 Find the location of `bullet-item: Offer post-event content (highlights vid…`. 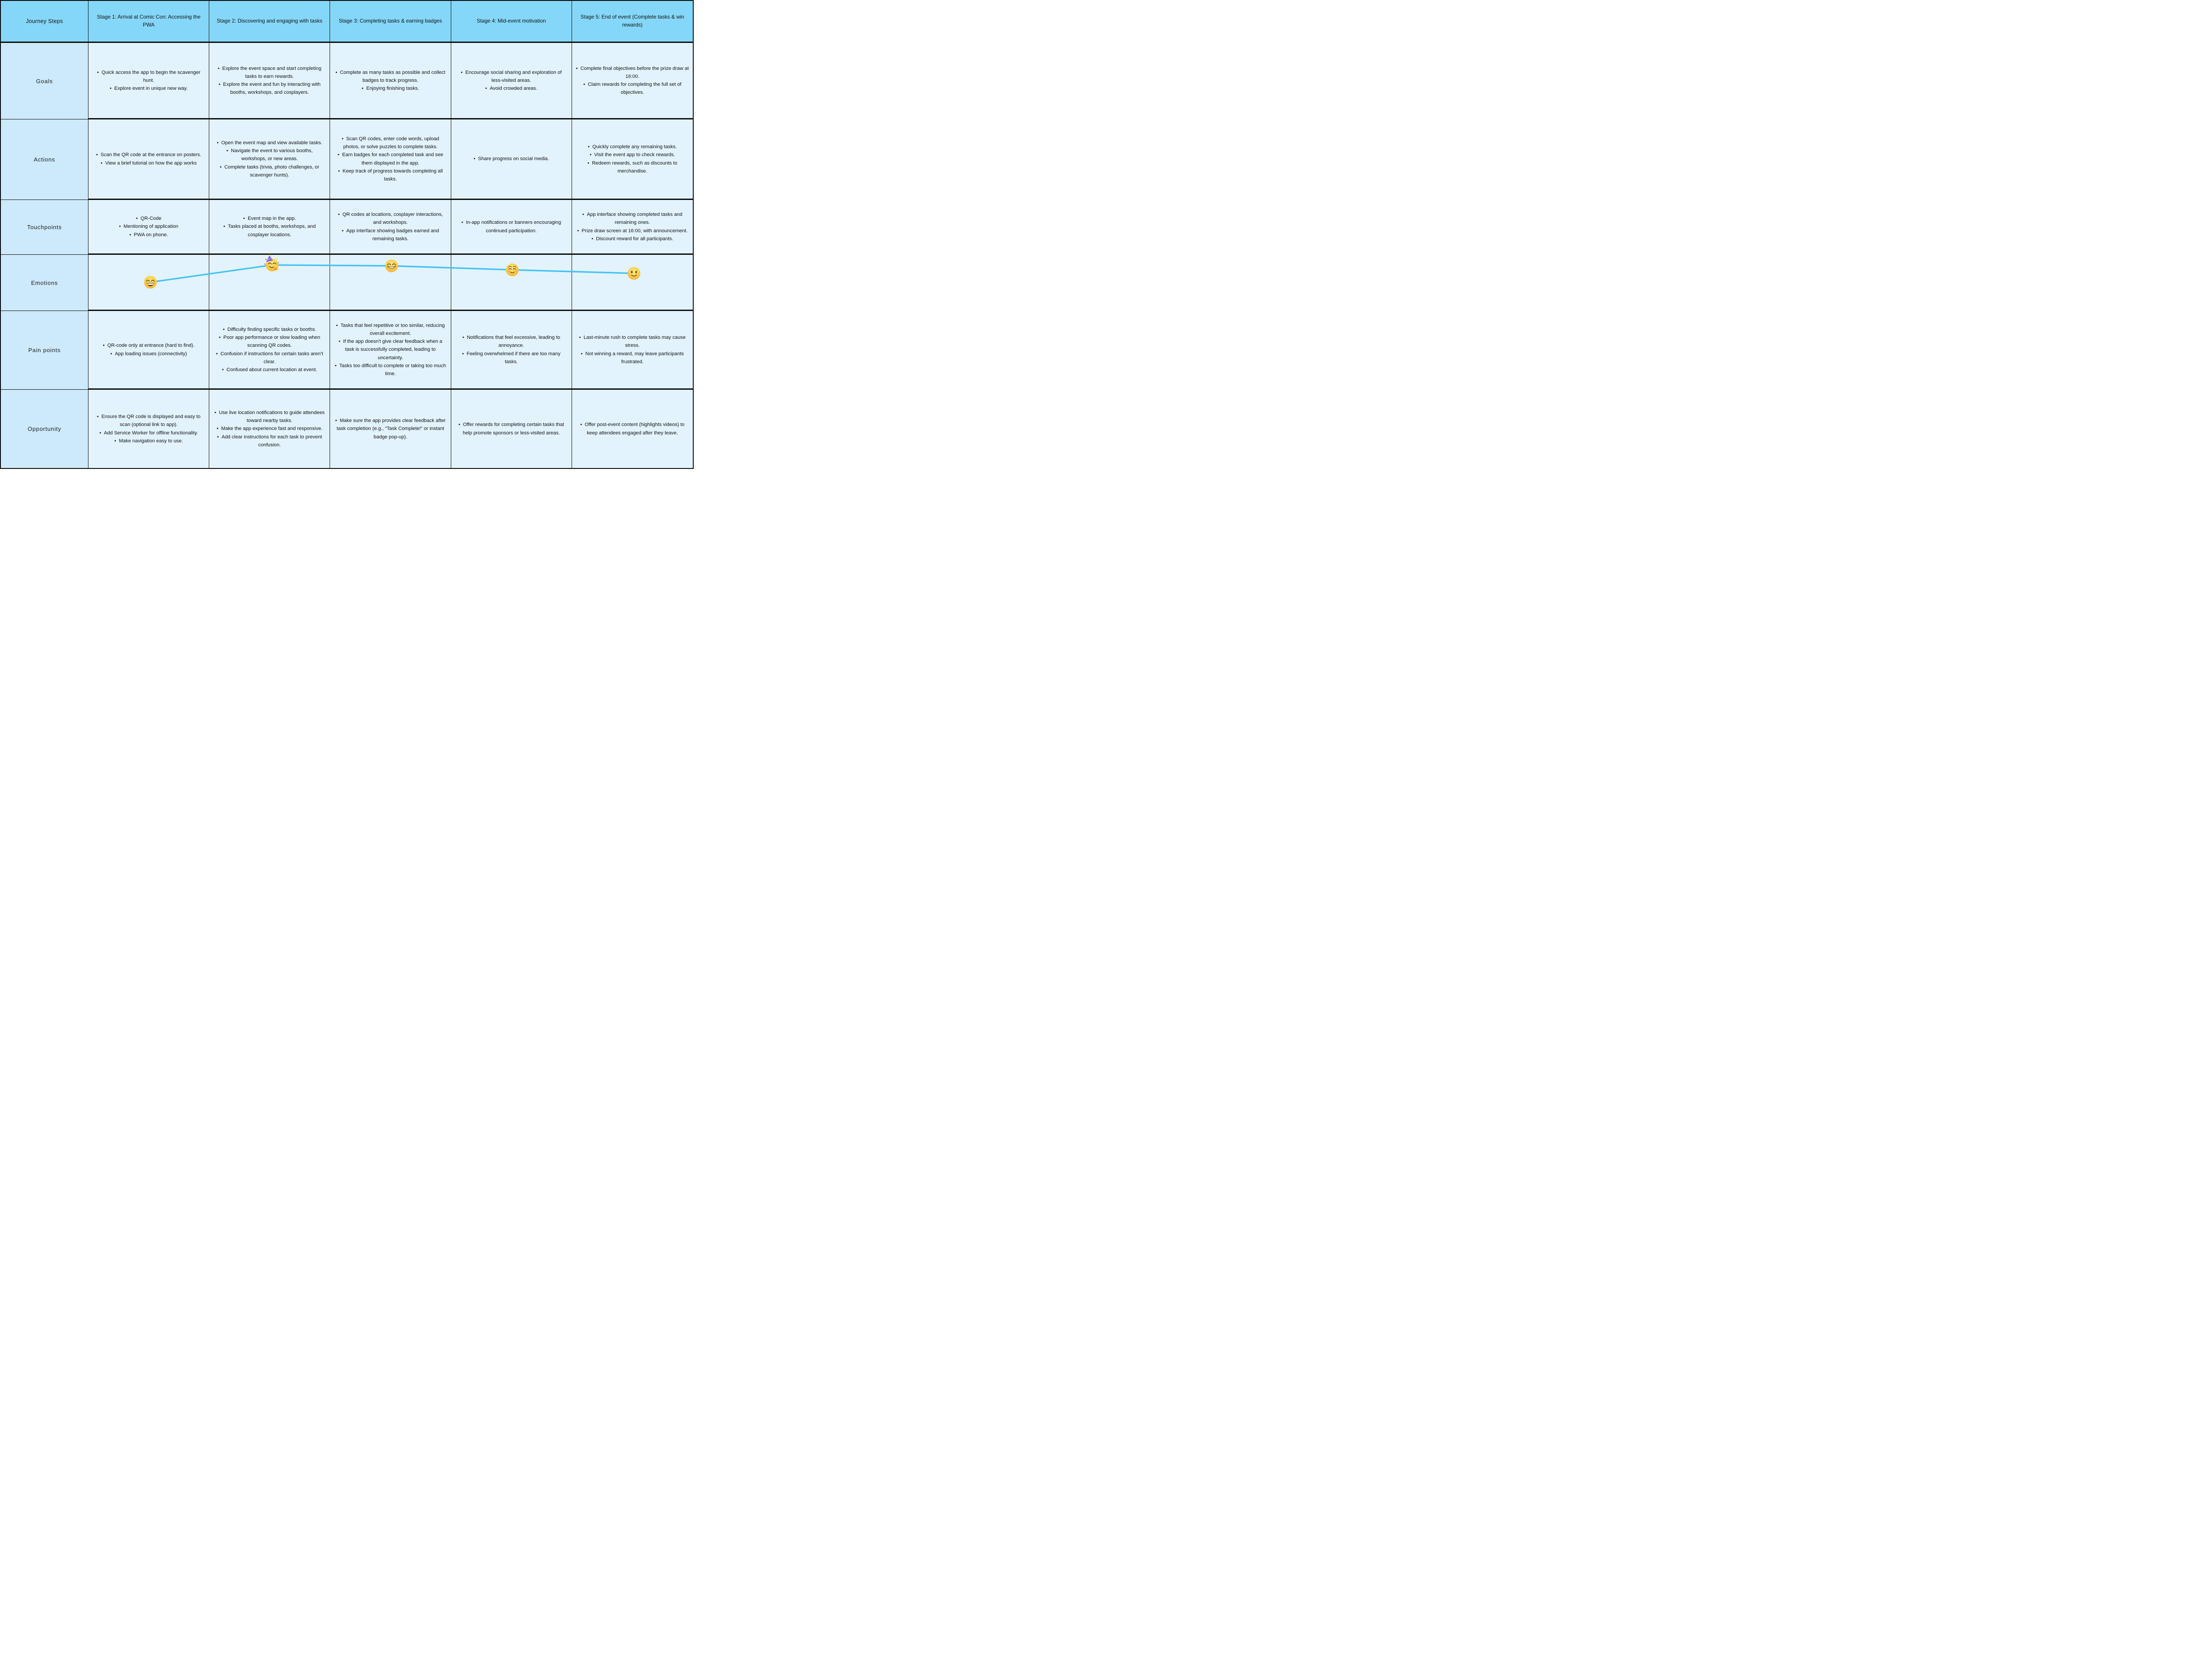

bullet-item: Offer post-event content (highlights vid… is located at coordinates (633, 429).